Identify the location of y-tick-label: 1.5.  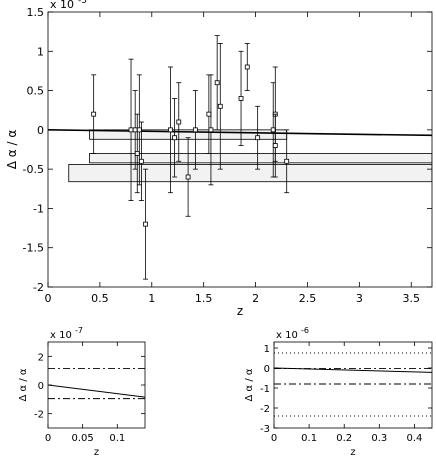
(36, 12).